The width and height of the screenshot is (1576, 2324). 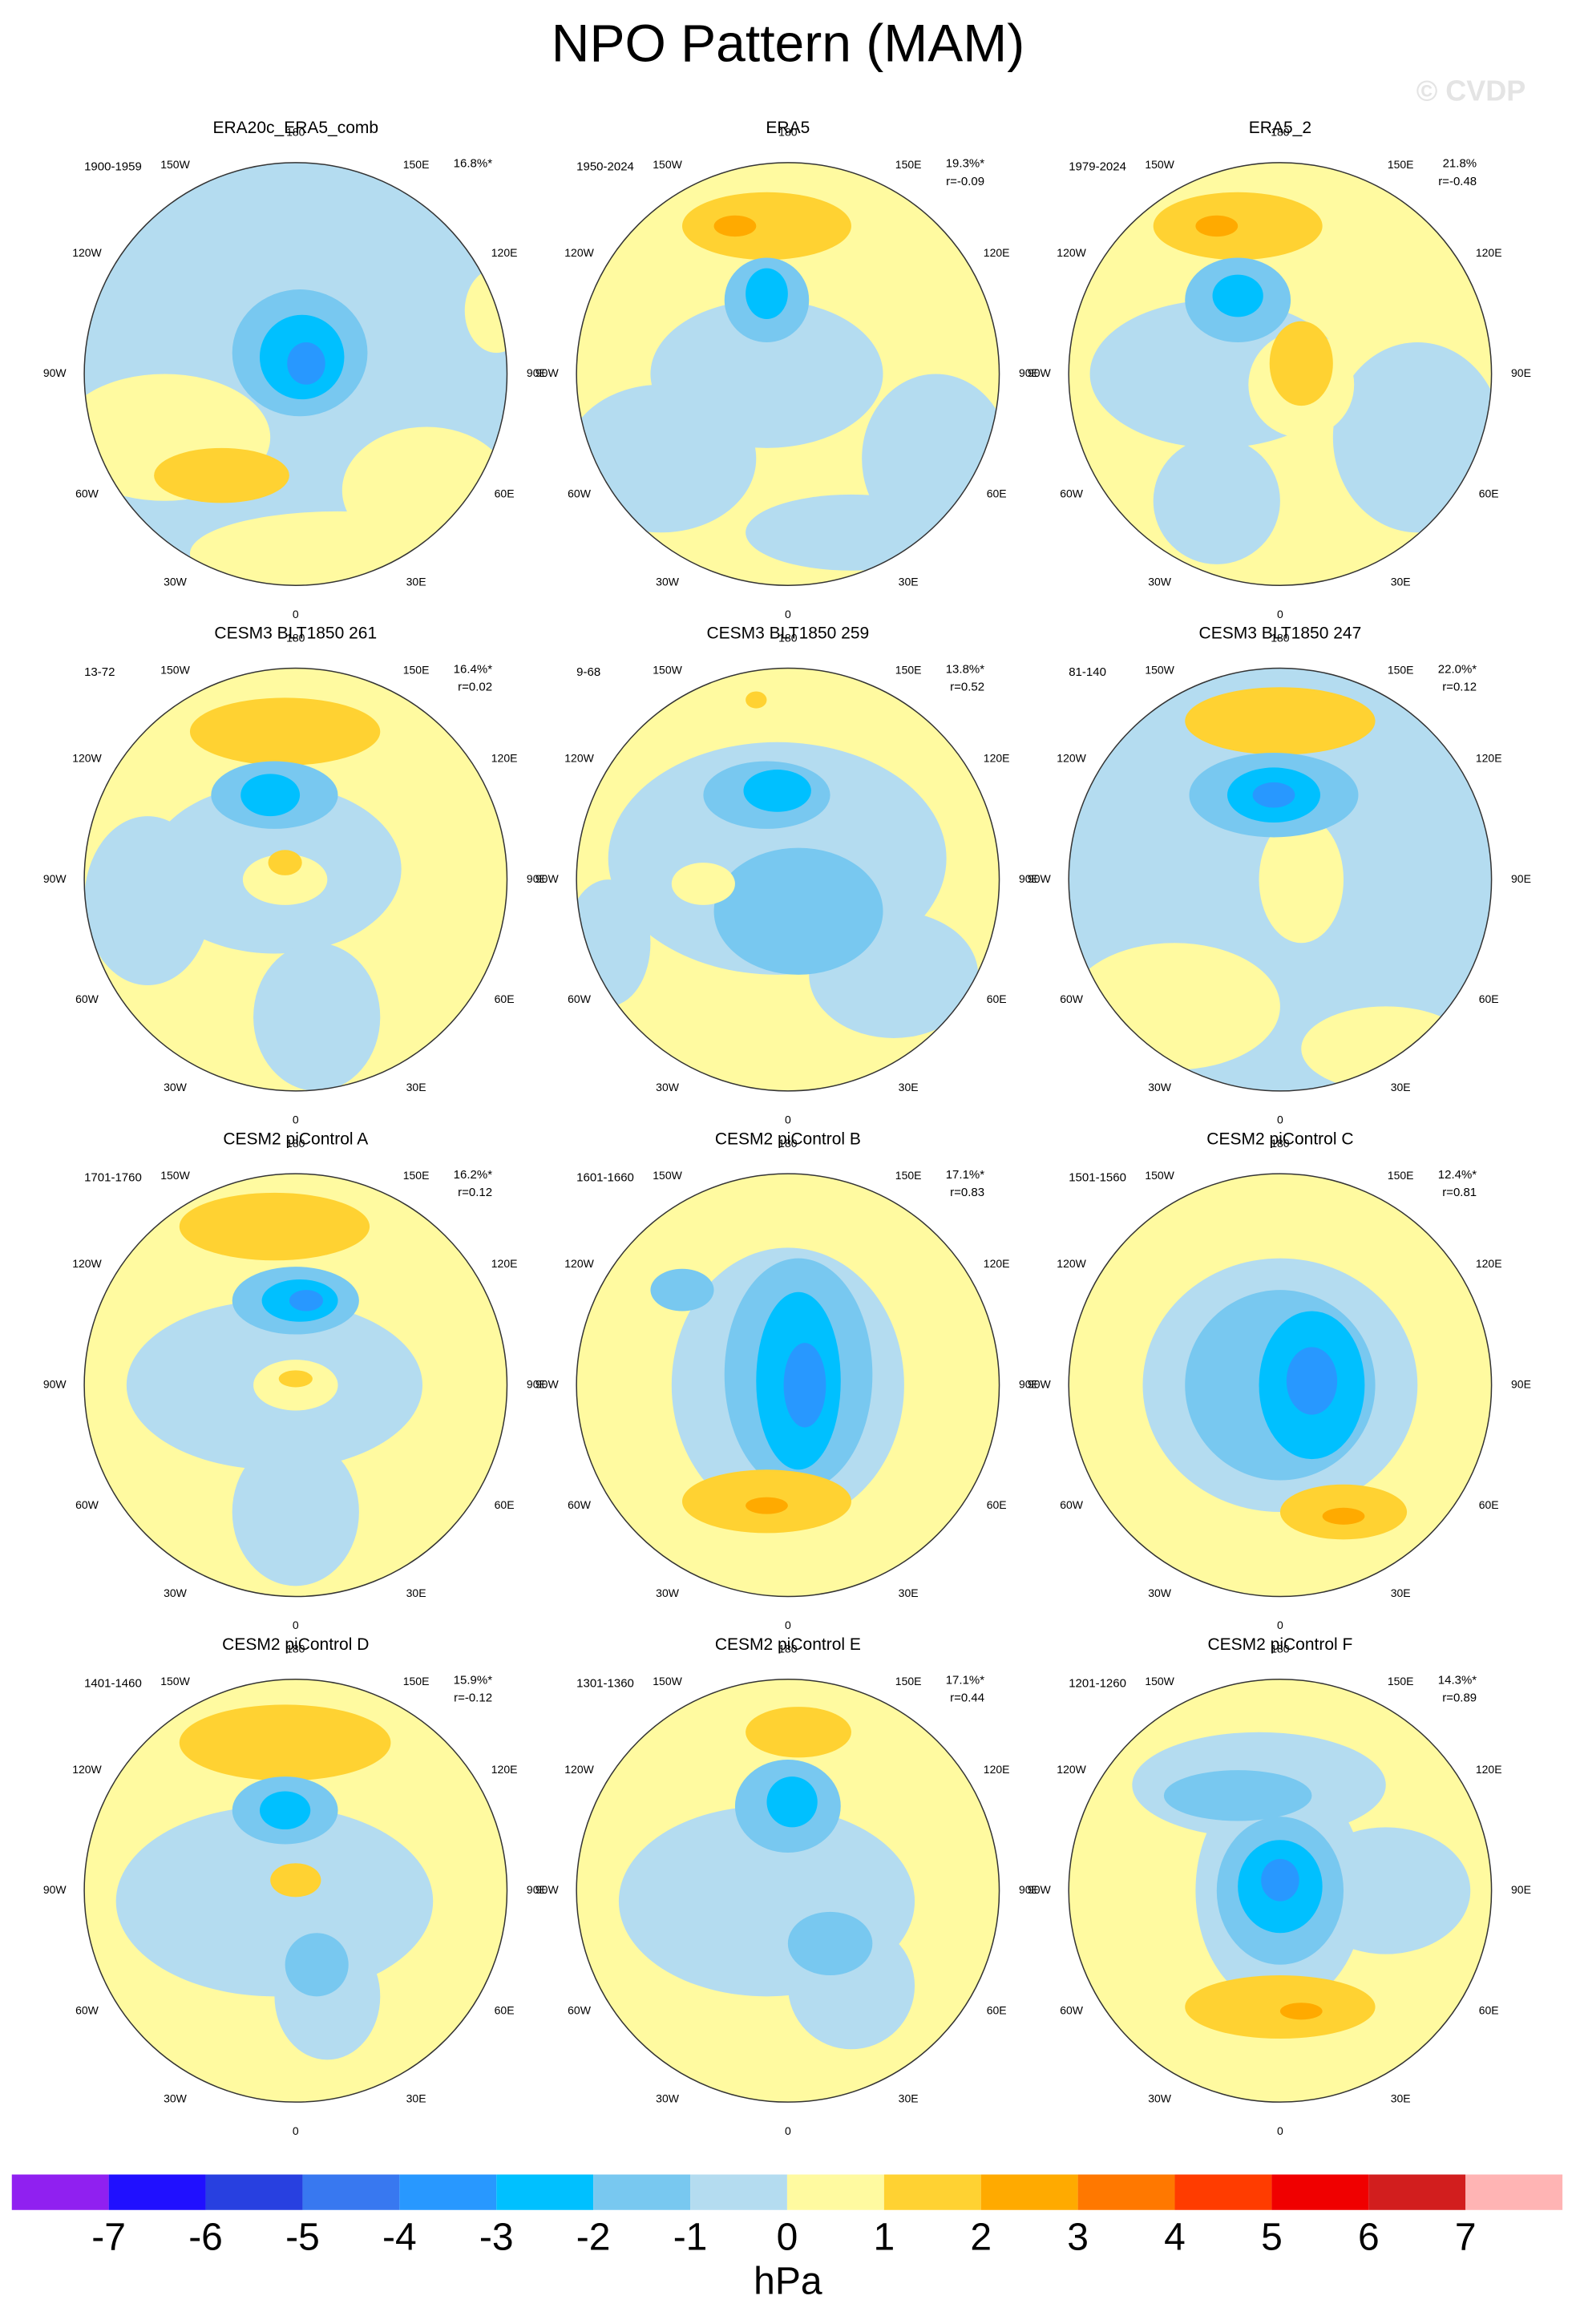 What do you see at coordinates (967, 1698) in the screenshot?
I see `panel-correlation: r=0.44` at bounding box center [967, 1698].